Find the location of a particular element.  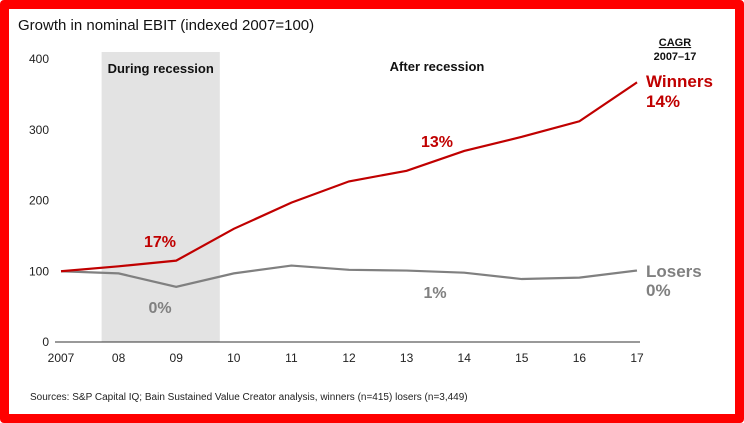

x-tick-label: 13 is located at coordinates (407, 358).